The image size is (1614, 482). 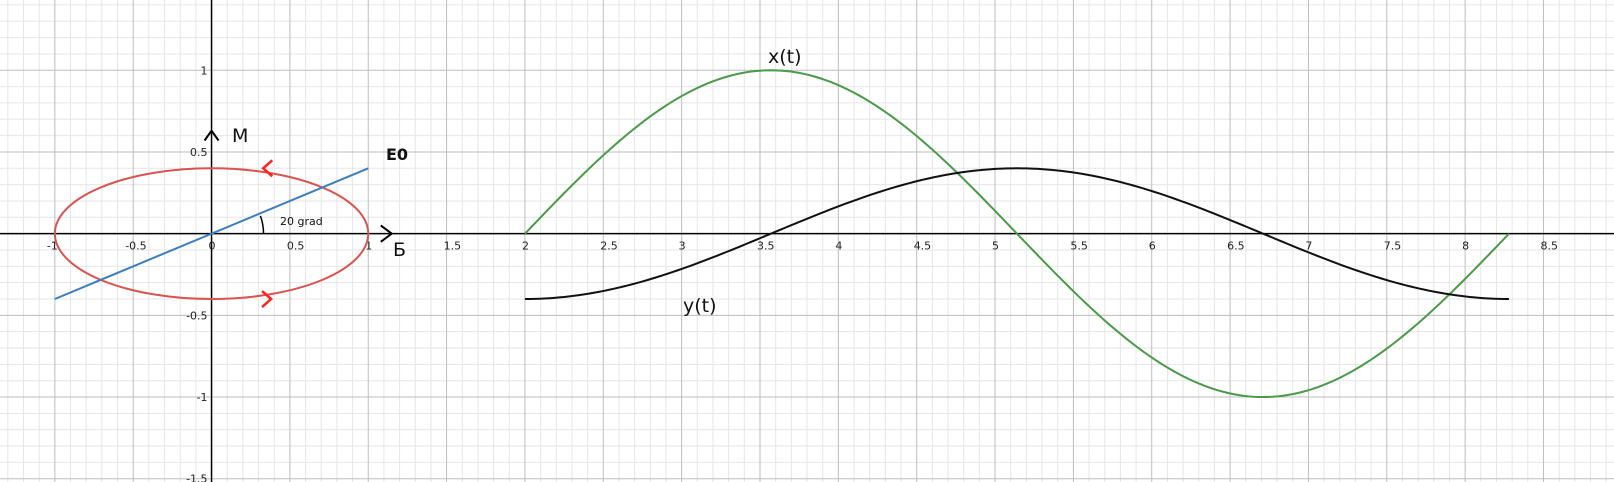 I want to click on angle-arc, so click(x=262, y=224).